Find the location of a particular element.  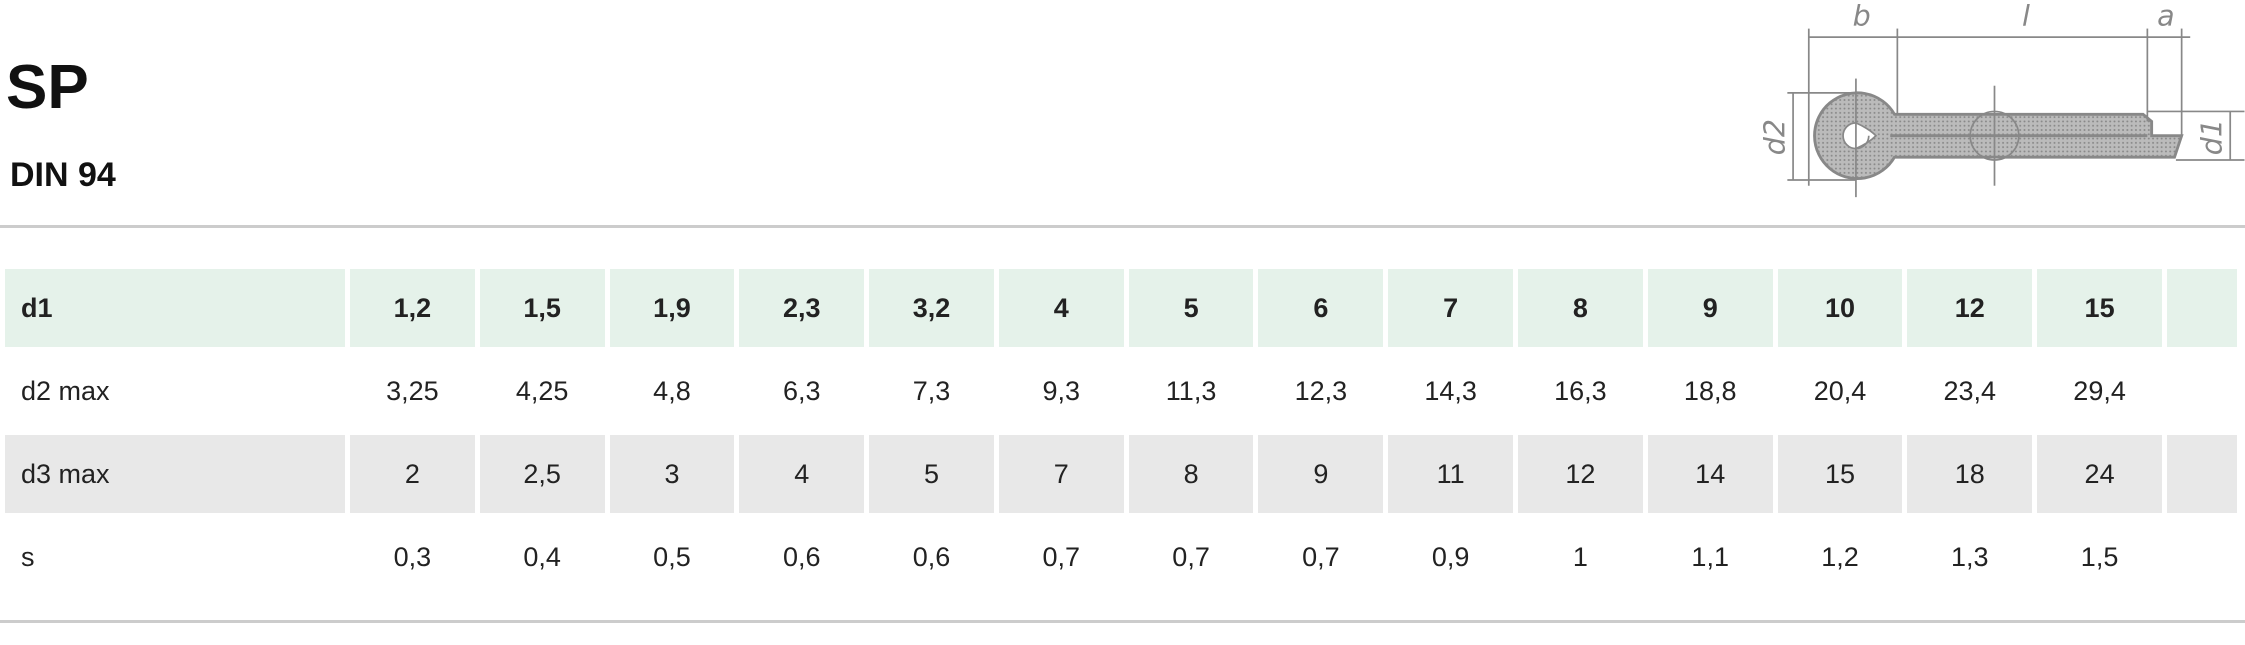

table-row: d1 1,2 1,5 1,9 2,3 3,2 4 5 6 7 8 9 10 12 15 is located at coordinates (1121, 308).